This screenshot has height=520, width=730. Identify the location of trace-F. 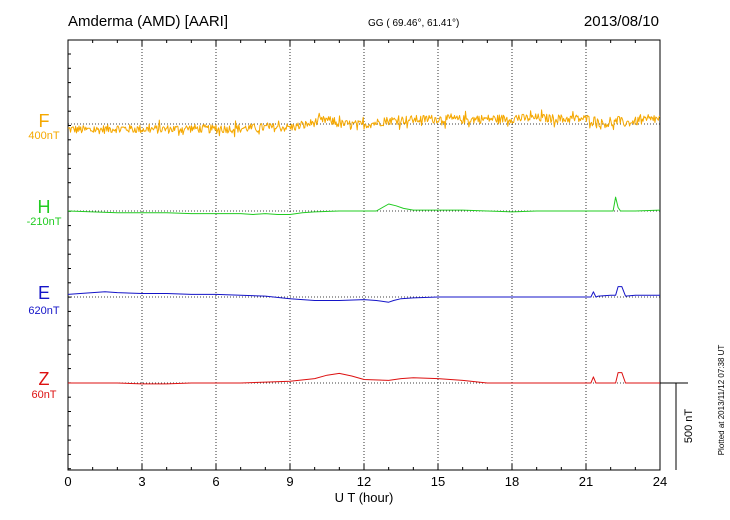
(364, 123).